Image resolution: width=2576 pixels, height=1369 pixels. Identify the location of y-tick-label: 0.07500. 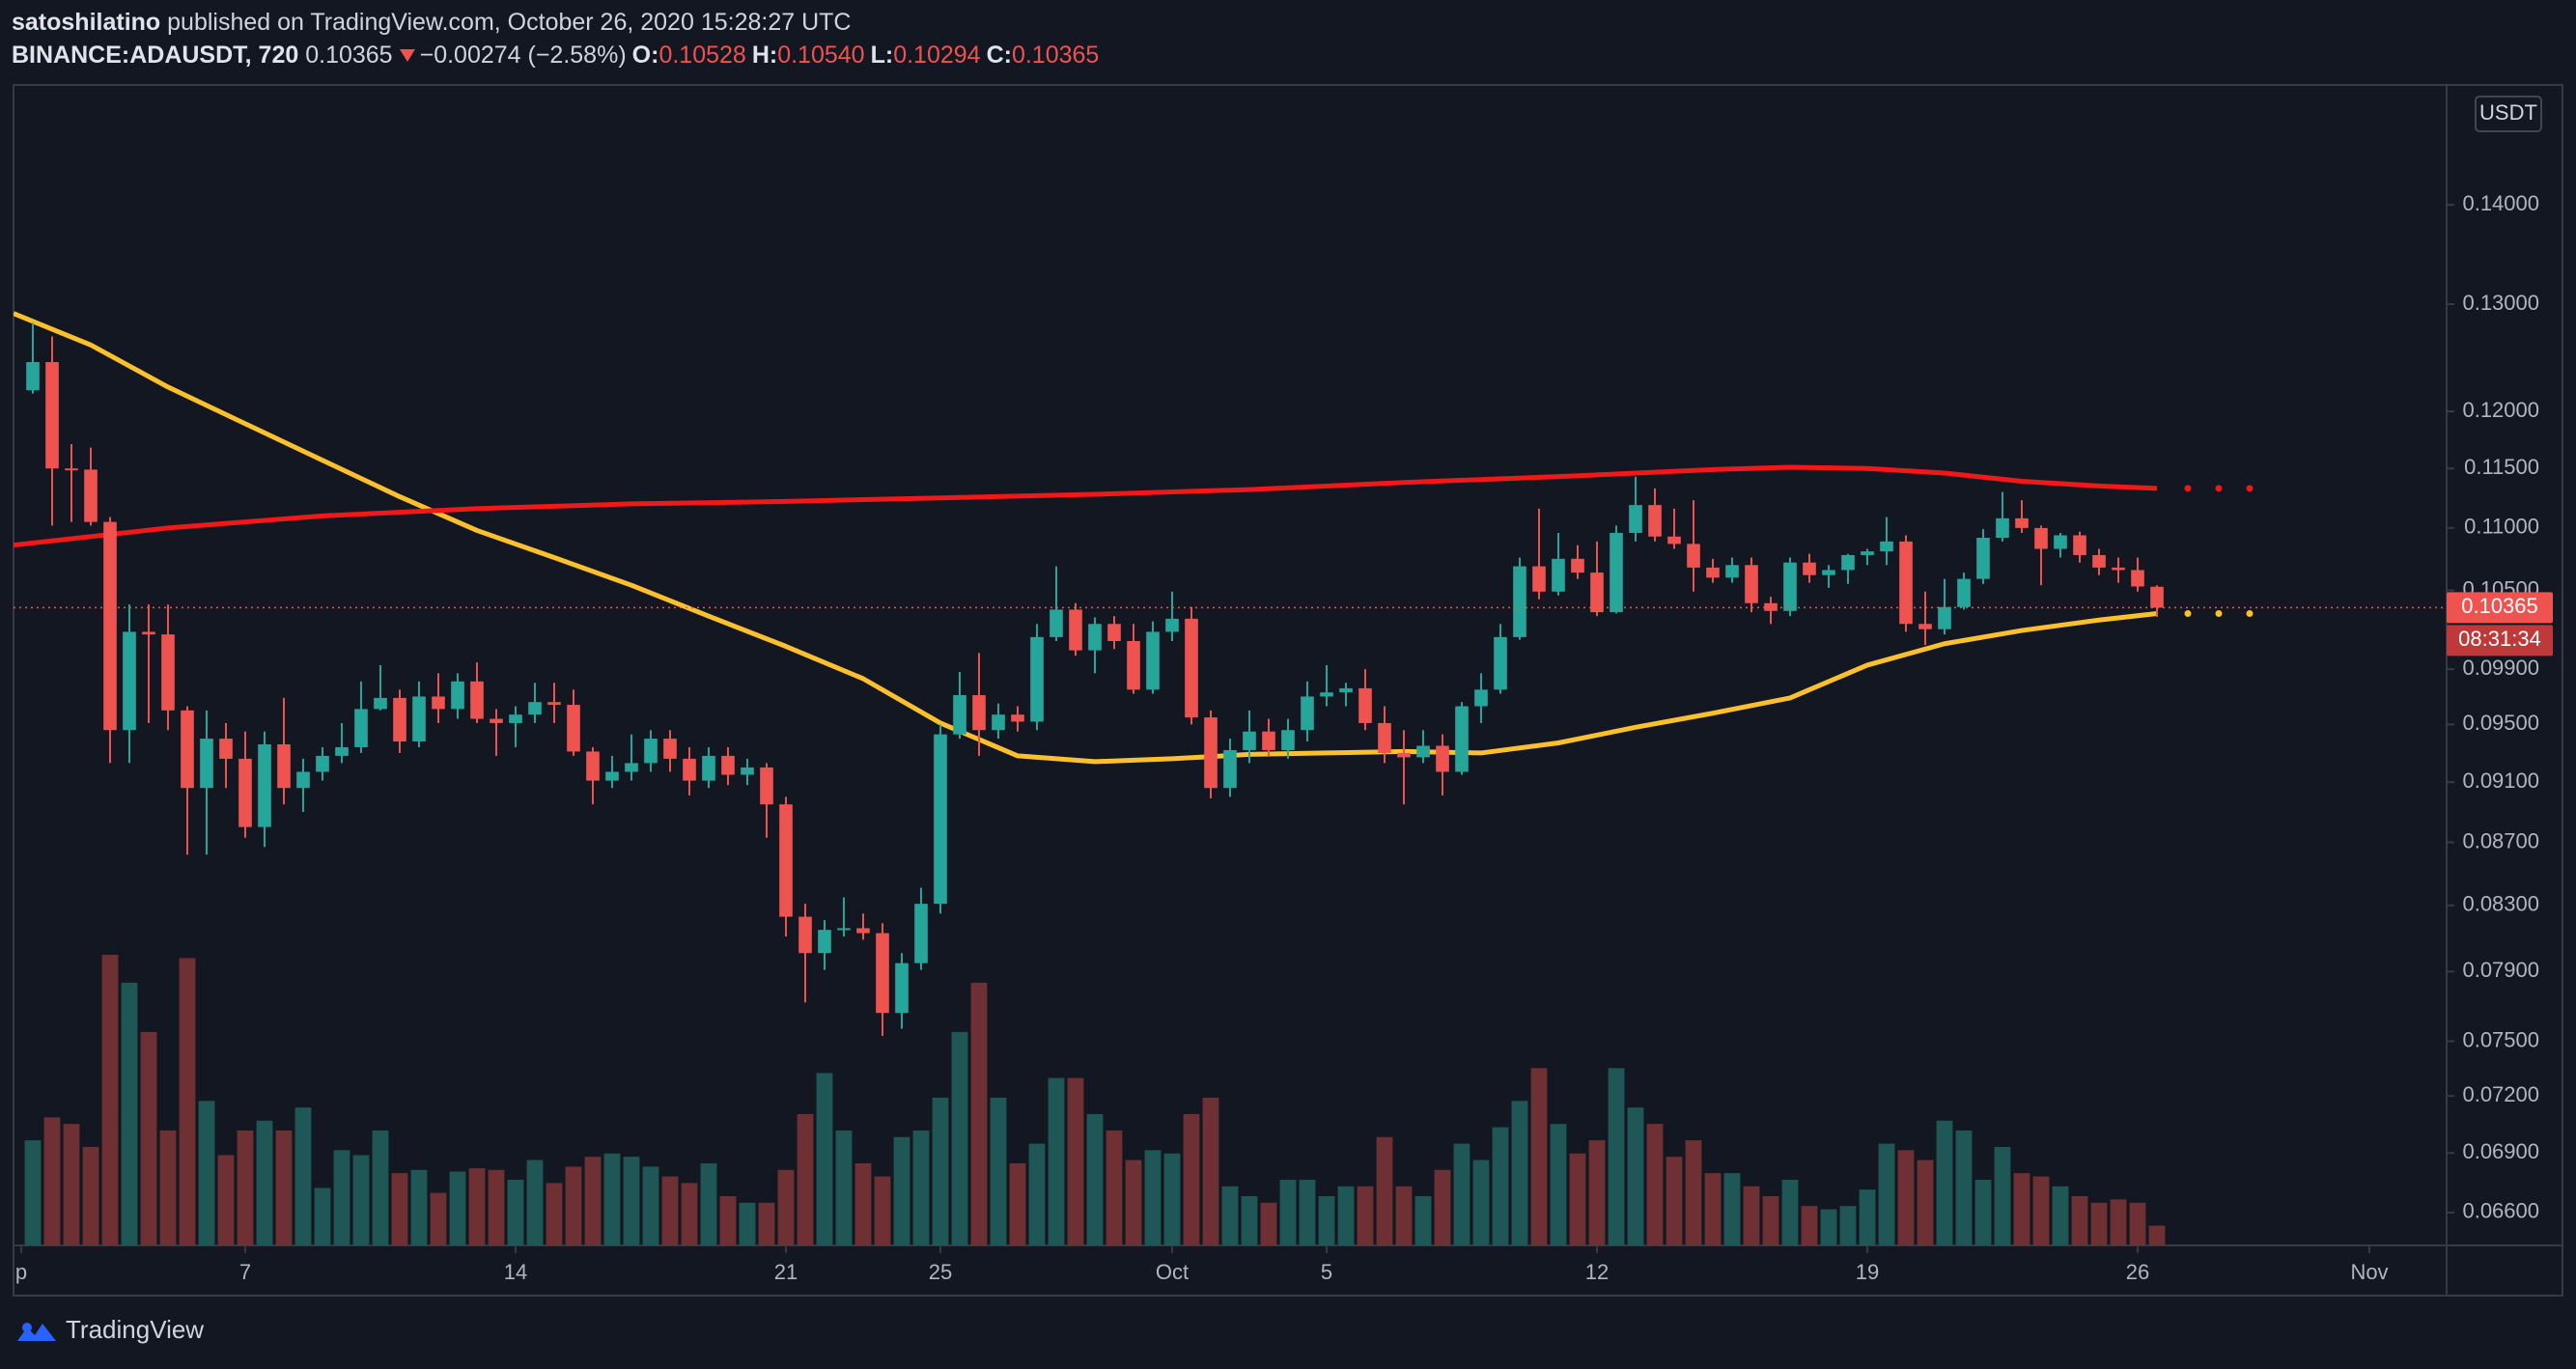
(2501, 1039).